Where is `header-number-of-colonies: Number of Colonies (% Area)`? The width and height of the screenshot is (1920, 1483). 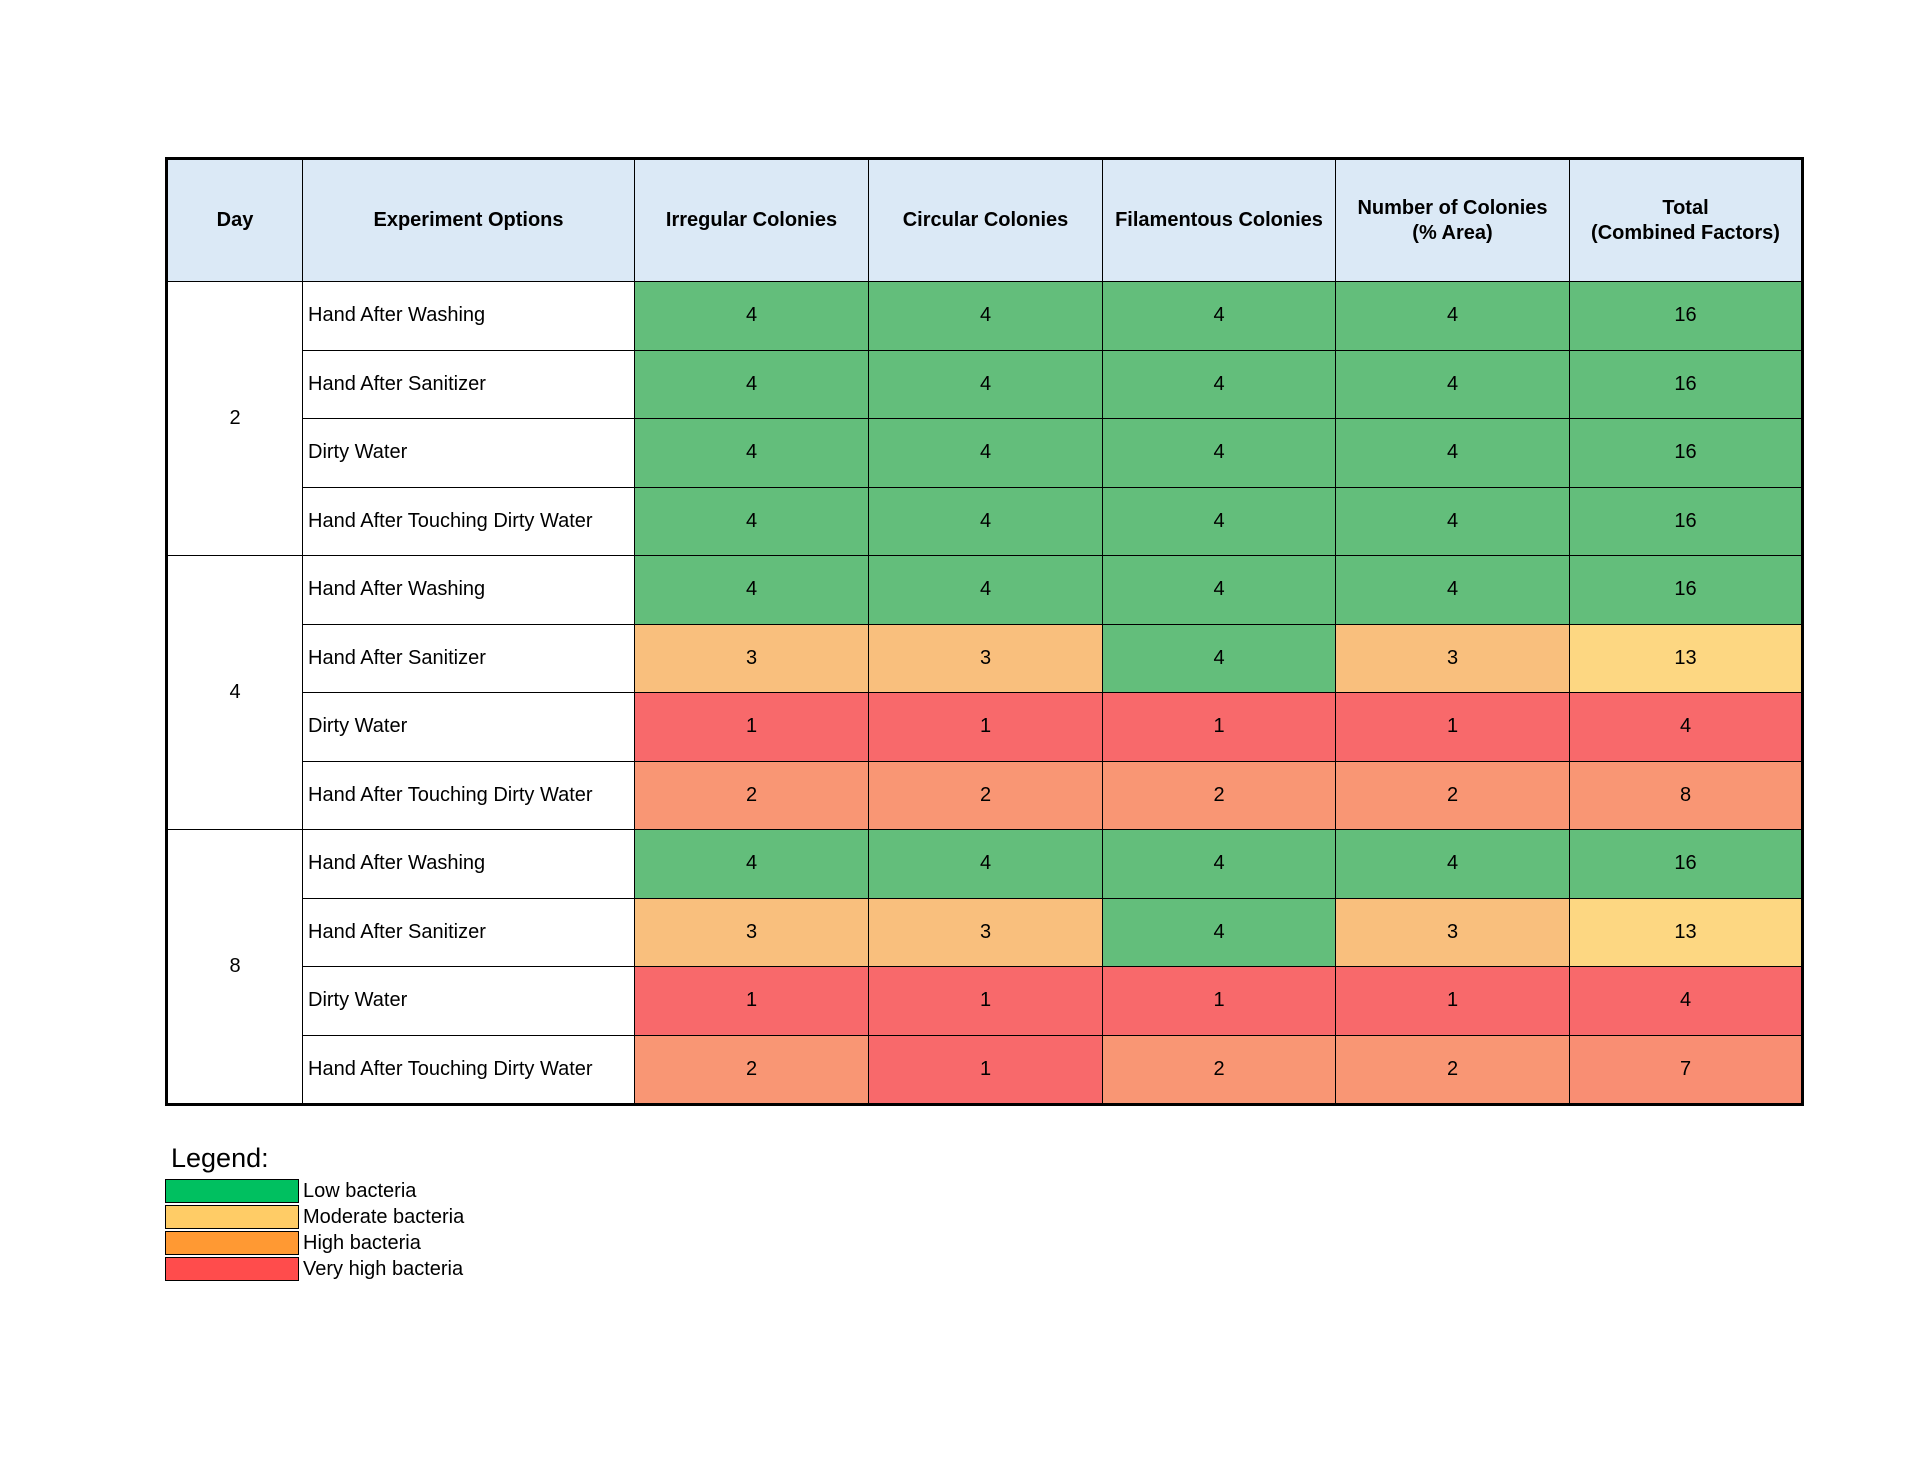
header-number-of-colonies: Number of Colonies (% Area) is located at coordinates (1452, 220).